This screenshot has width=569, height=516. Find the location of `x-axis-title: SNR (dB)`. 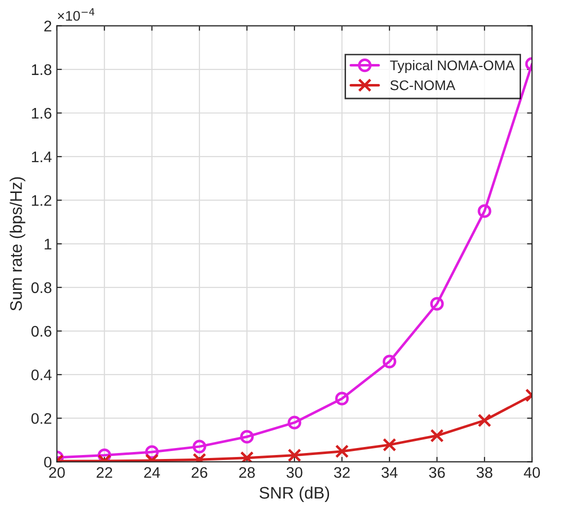

x-axis-title: SNR (dB) is located at coordinates (295, 494).